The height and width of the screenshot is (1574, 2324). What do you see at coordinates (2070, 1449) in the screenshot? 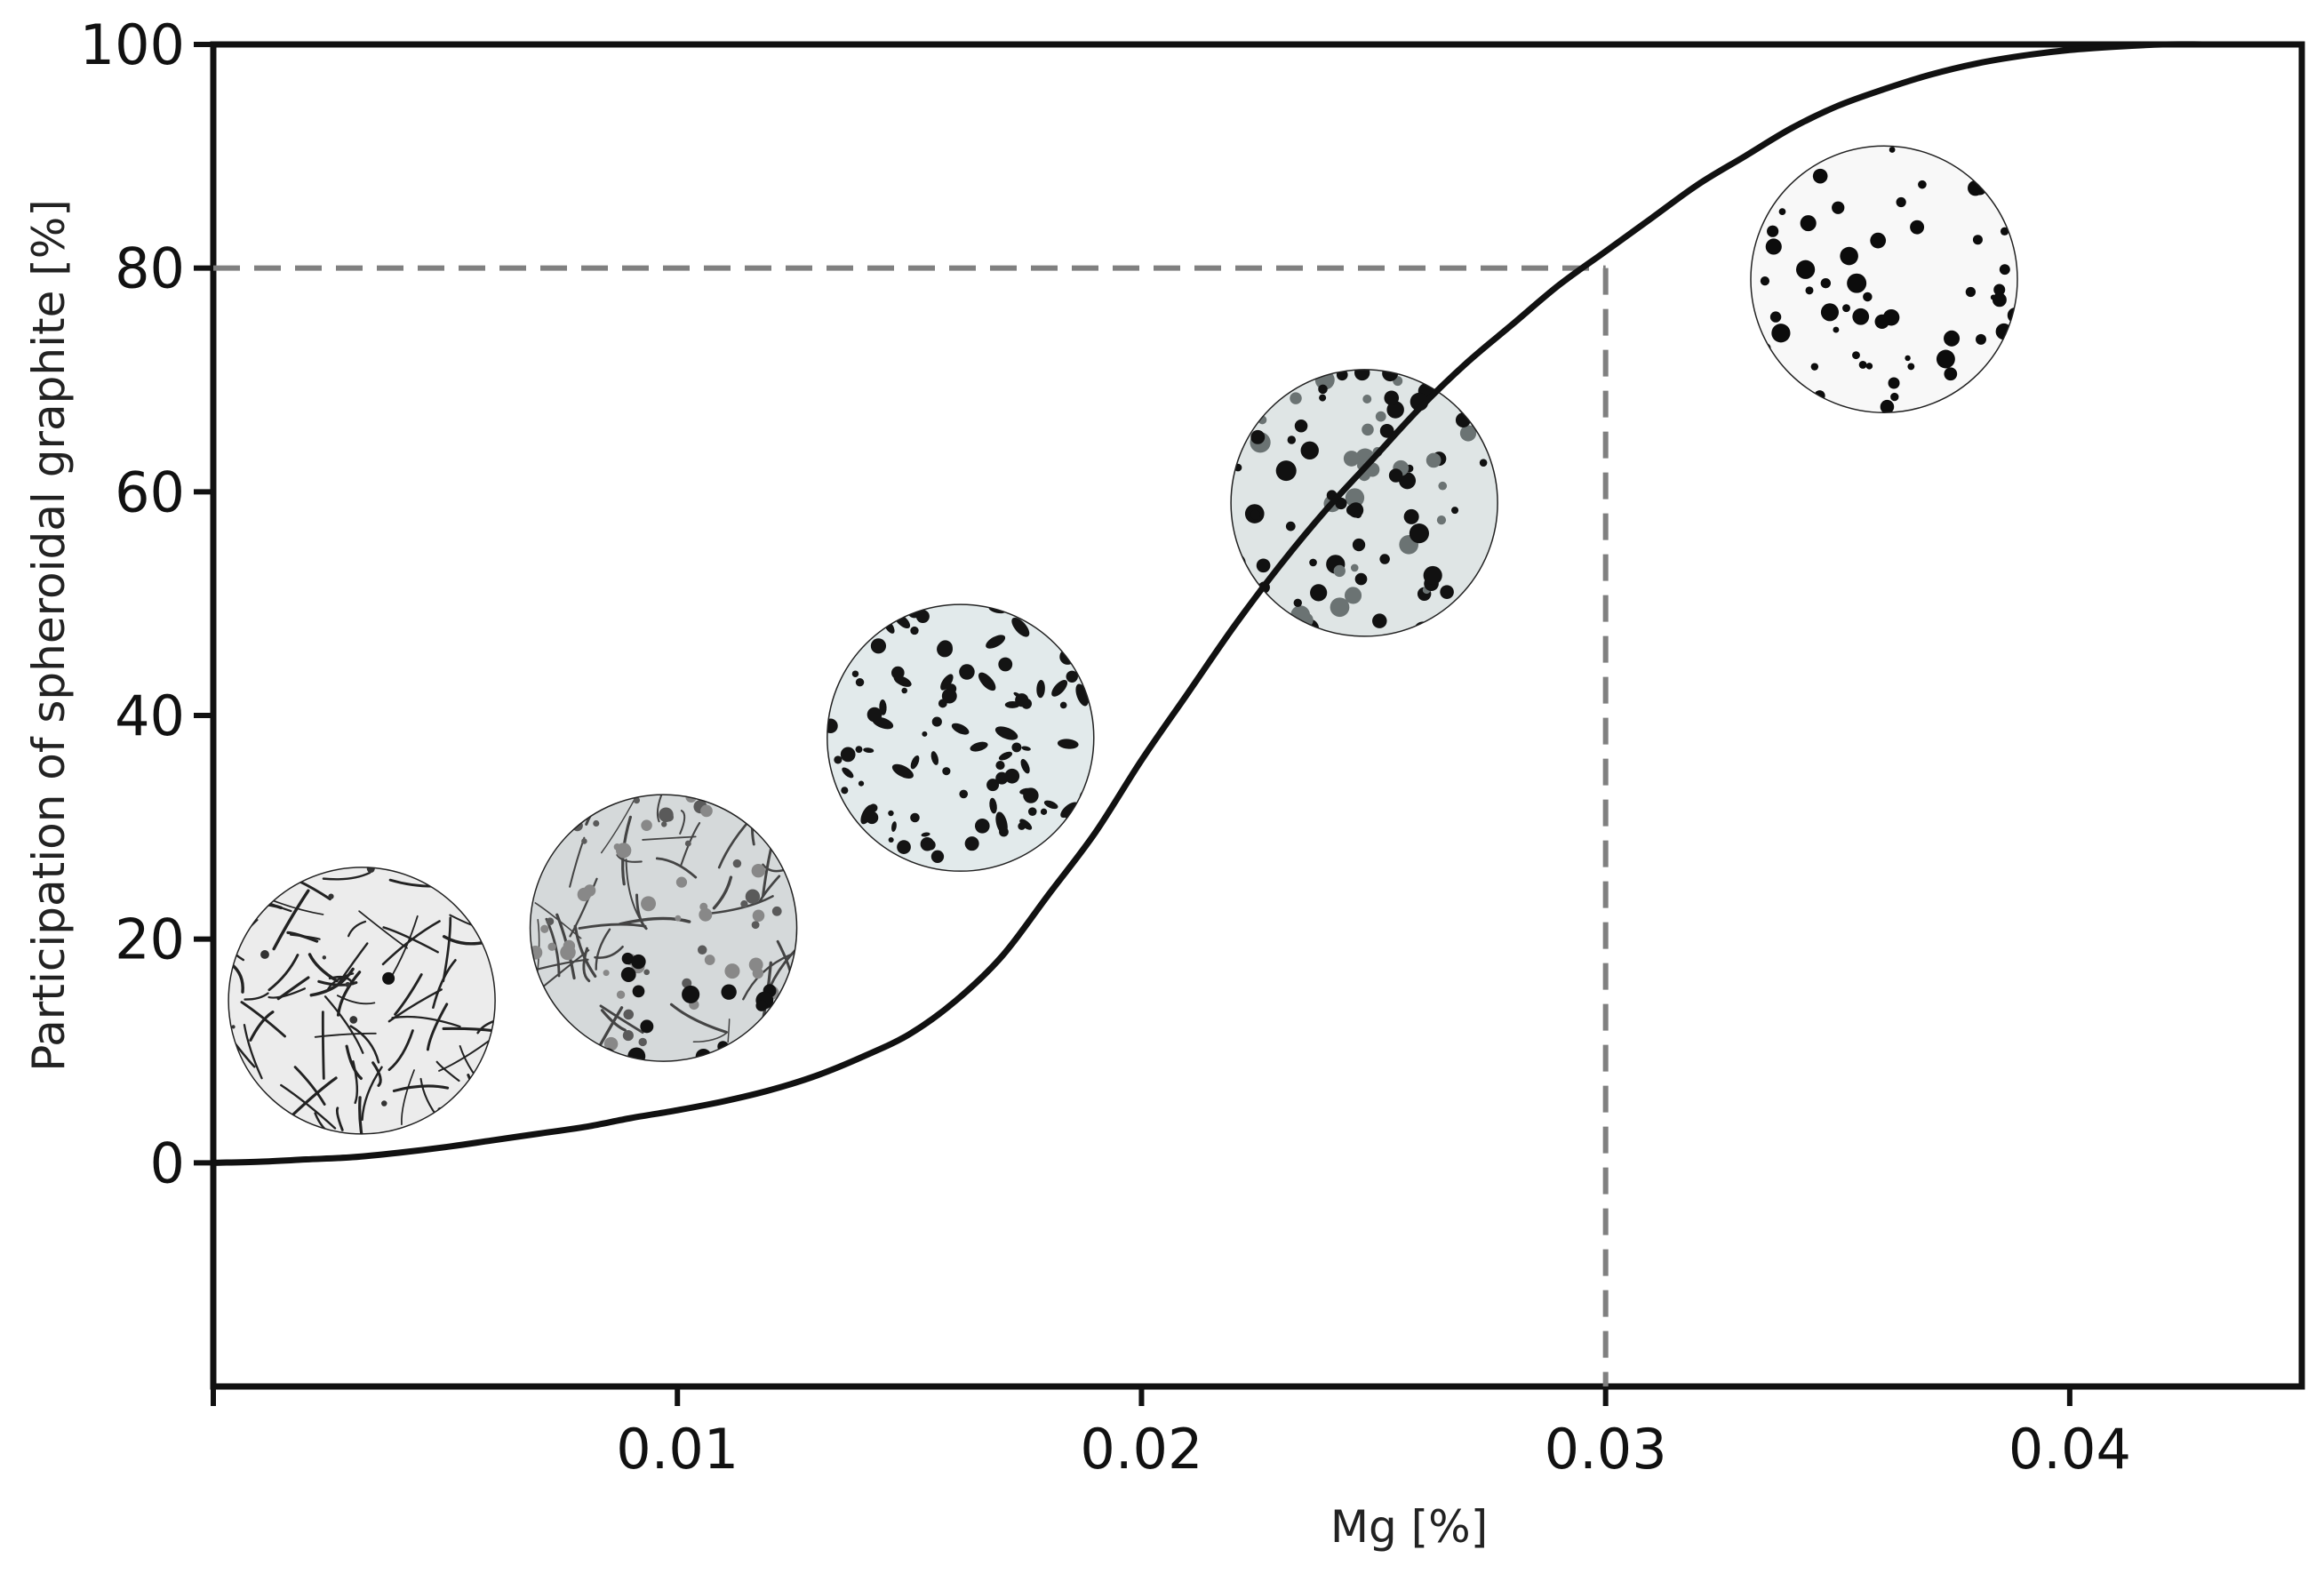
I see `x-tick-label: 0.04` at bounding box center [2070, 1449].